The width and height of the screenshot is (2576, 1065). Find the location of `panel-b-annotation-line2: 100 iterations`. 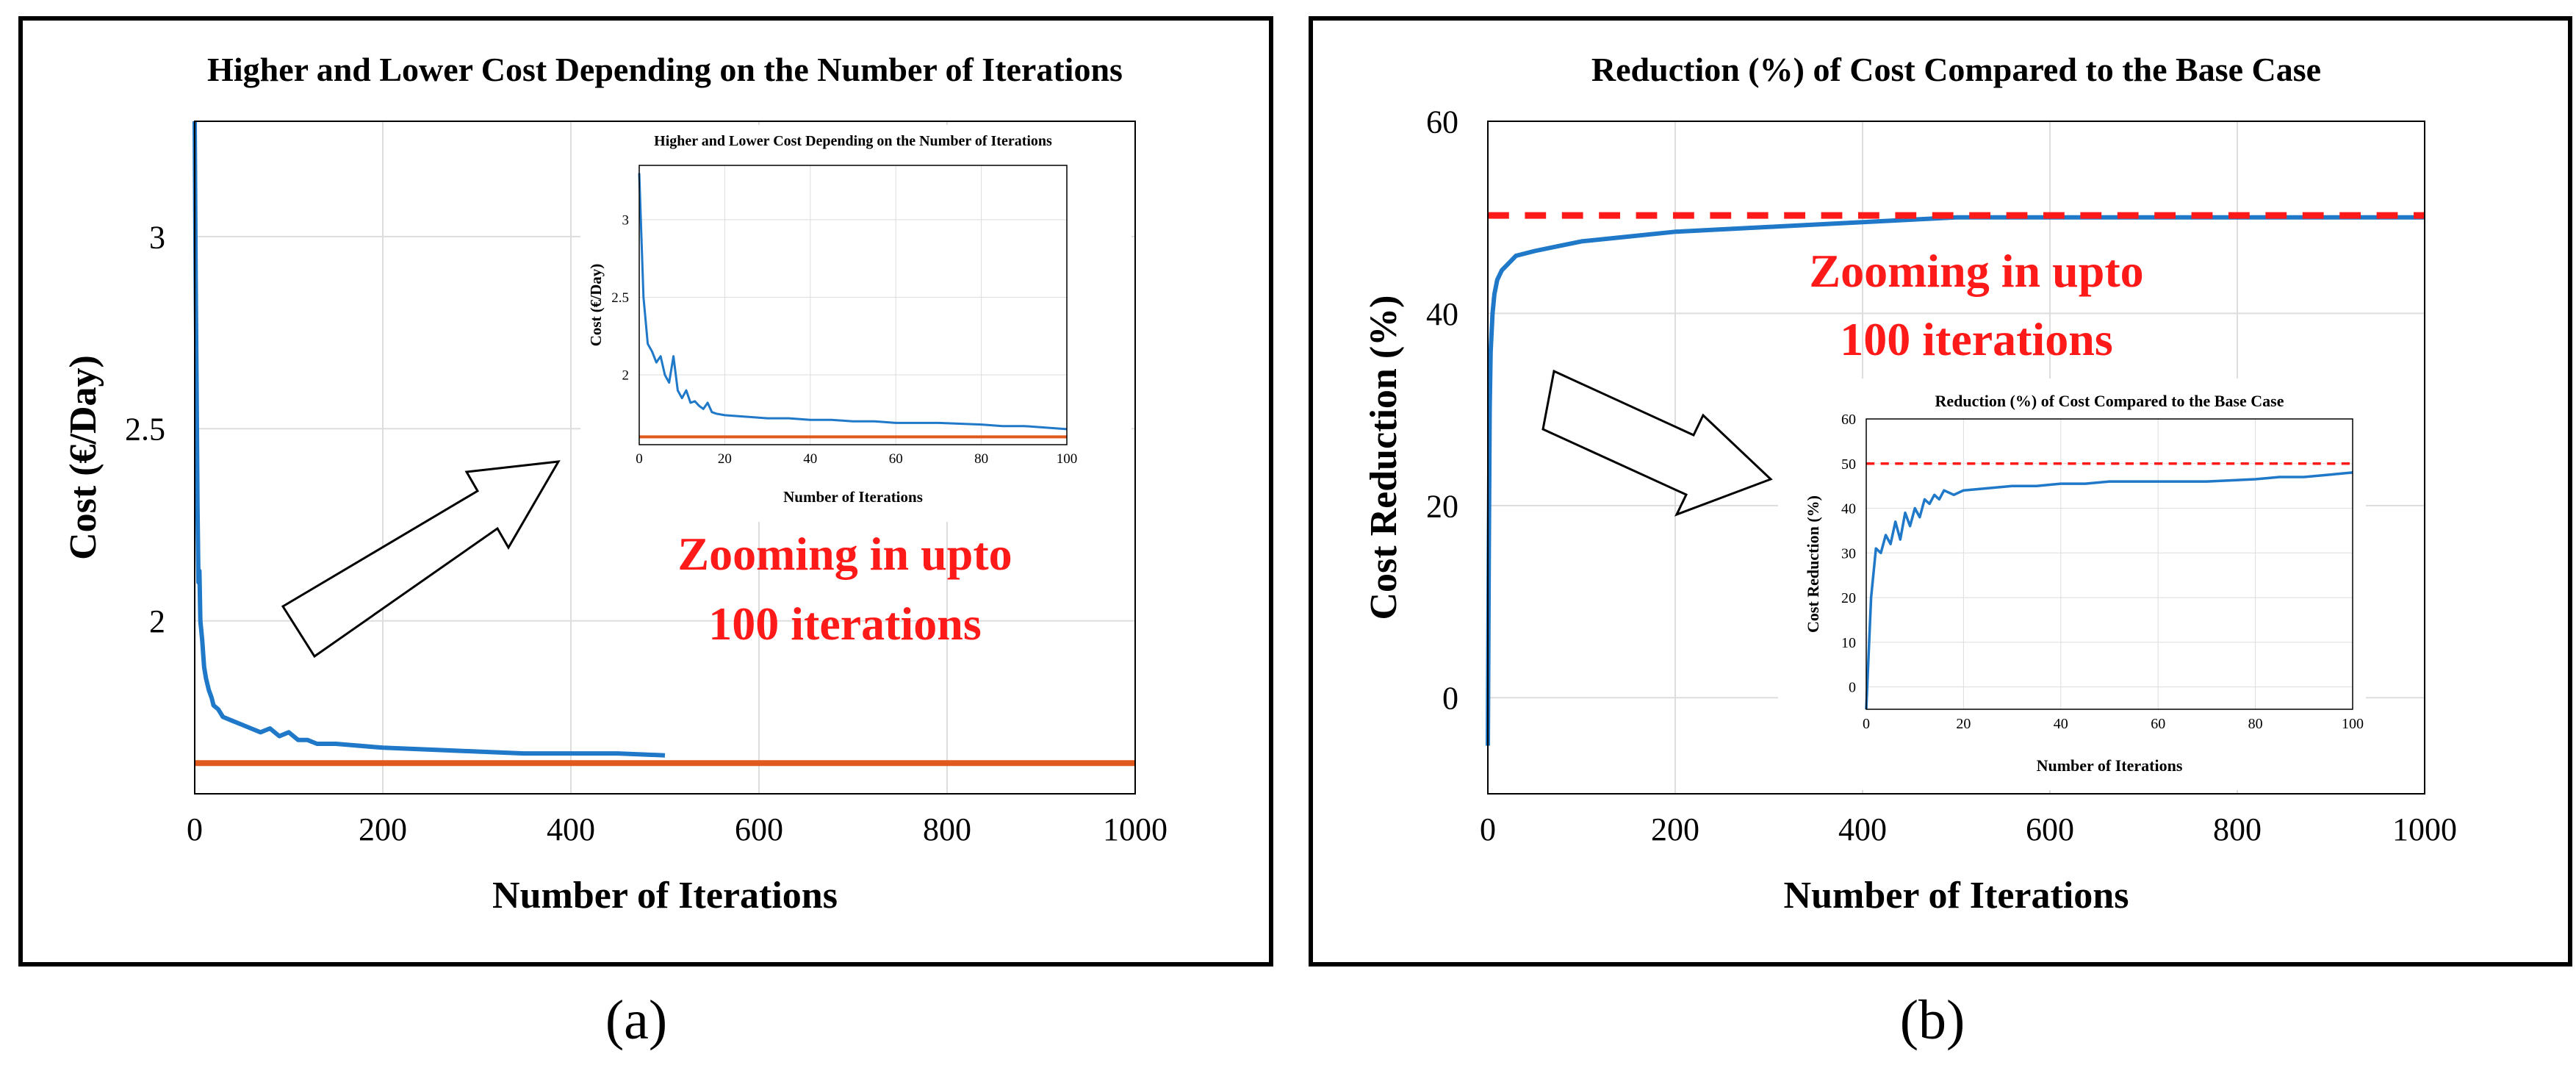

panel-b-annotation-line2: 100 iterations is located at coordinates (1976, 339).